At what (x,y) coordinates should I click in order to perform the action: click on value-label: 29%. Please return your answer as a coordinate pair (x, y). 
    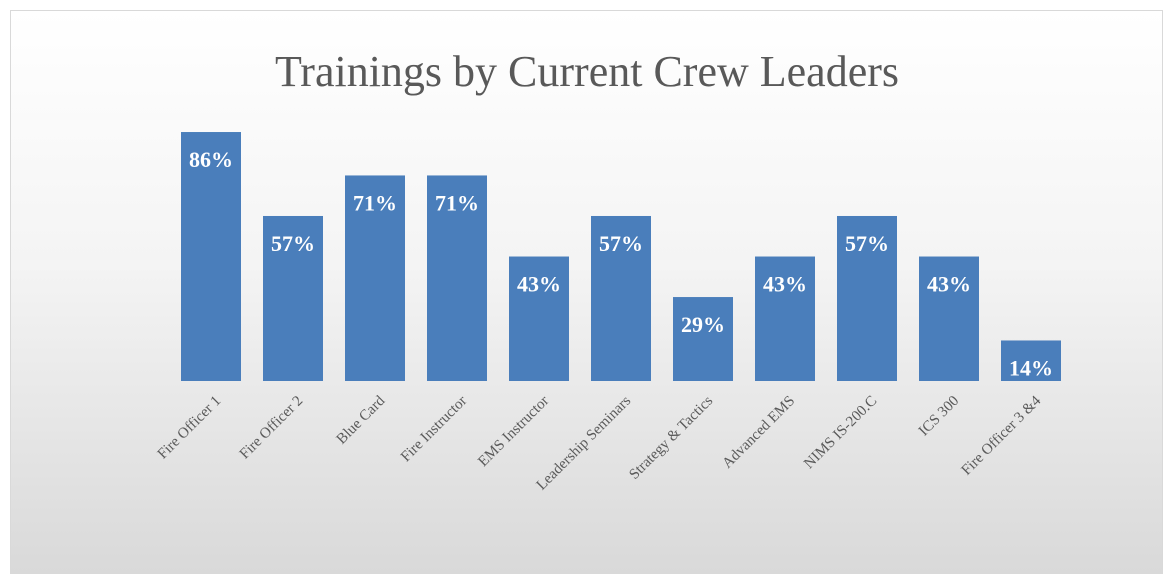
    Looking at the image, I should click on (703, 324).